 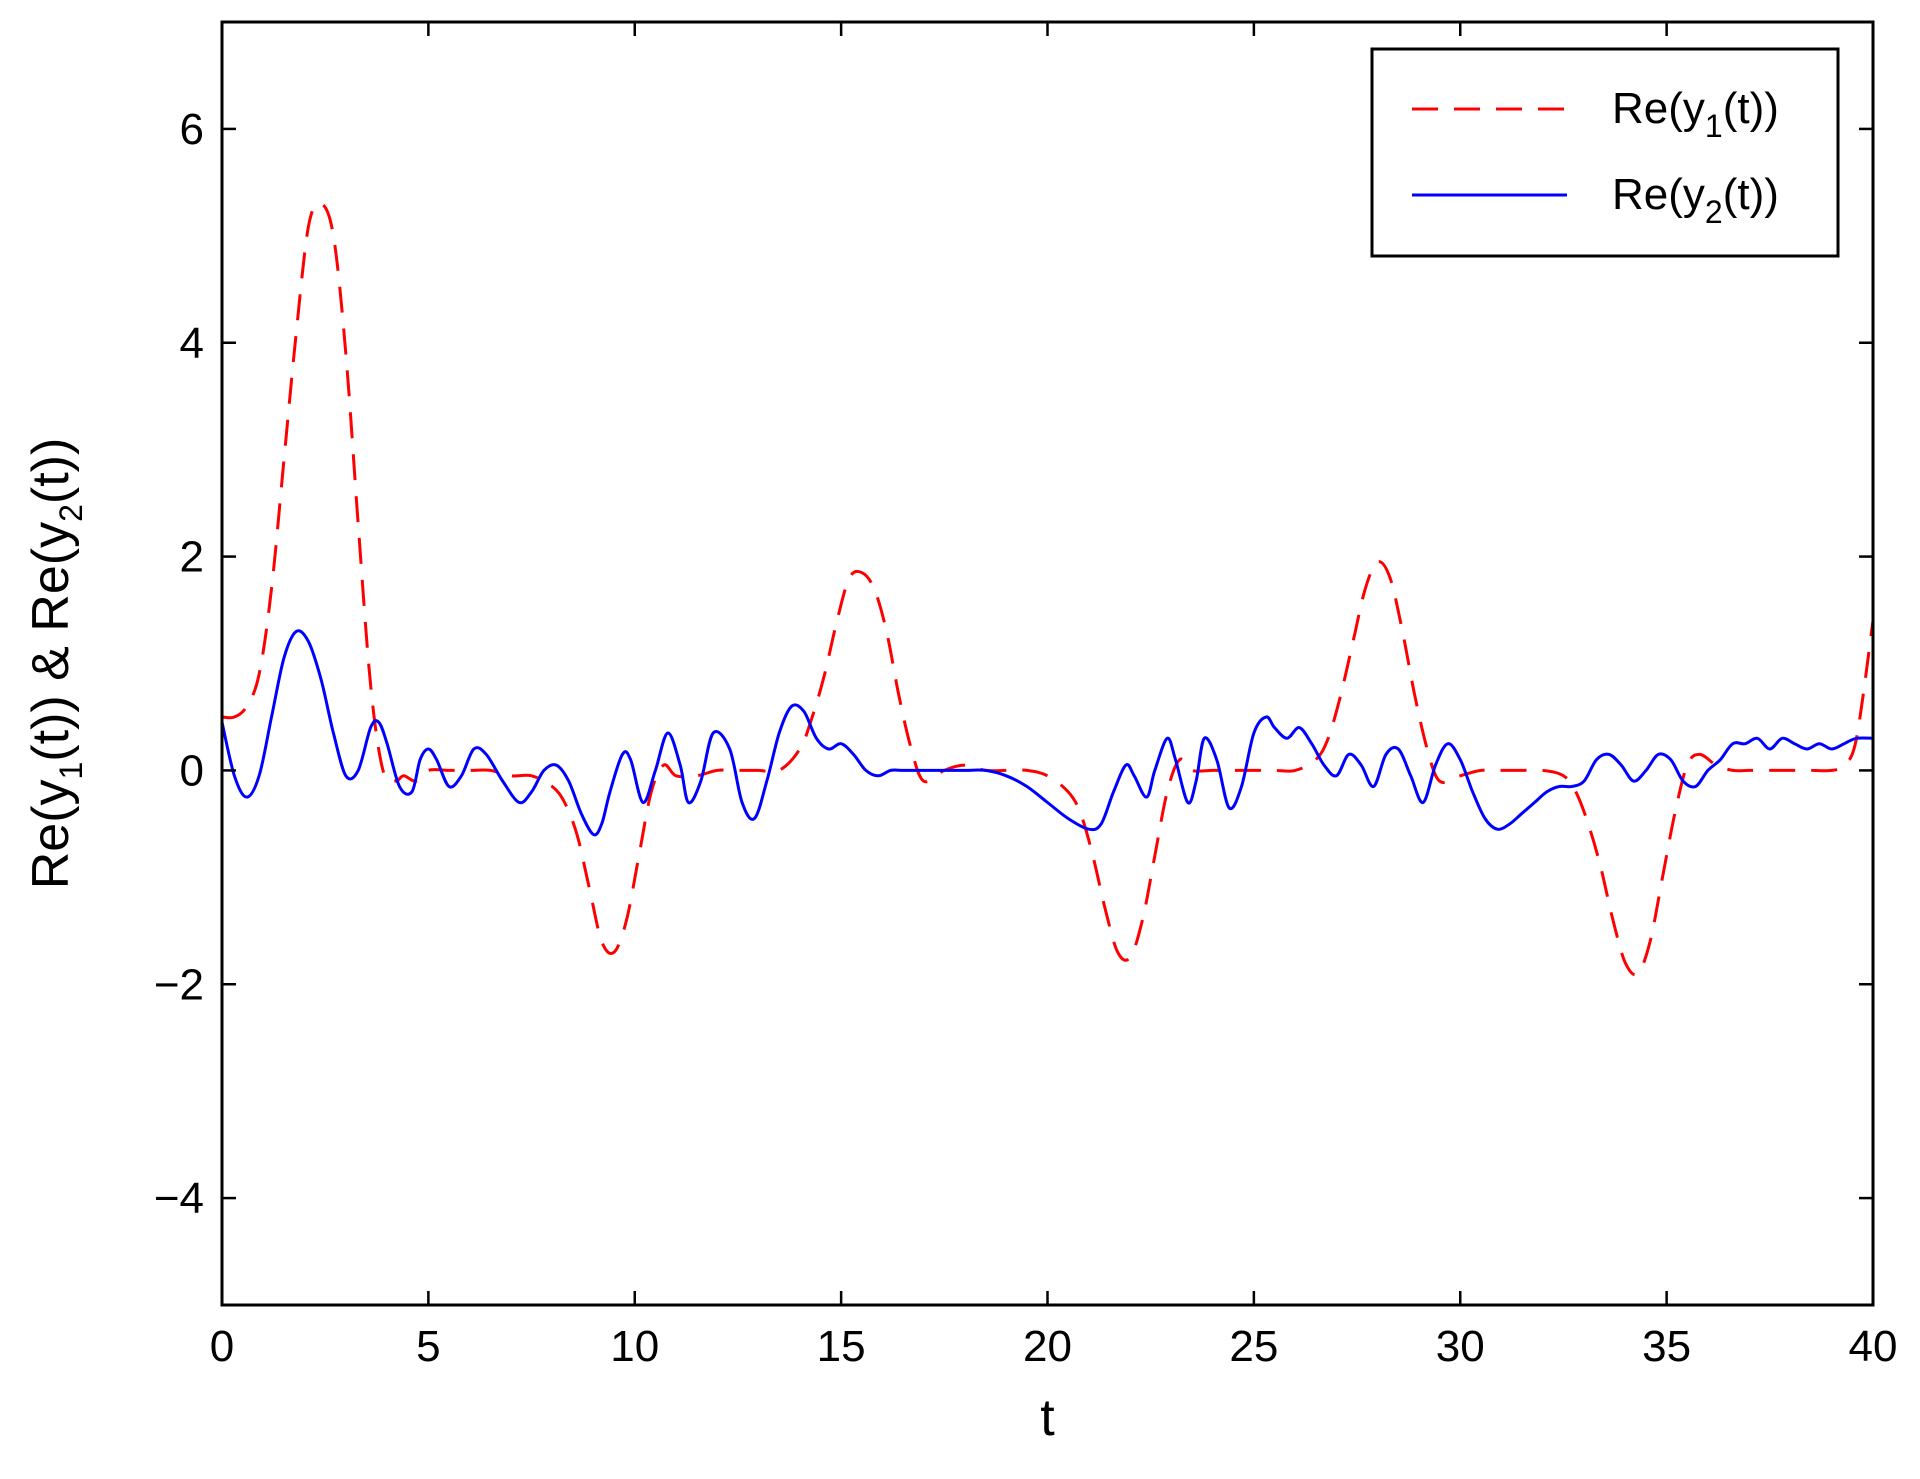 What do you see at coordinates (1047, 1346) in the screenshot?
I see `x-tick-label: 20` at bounding box center [1047, 1346].